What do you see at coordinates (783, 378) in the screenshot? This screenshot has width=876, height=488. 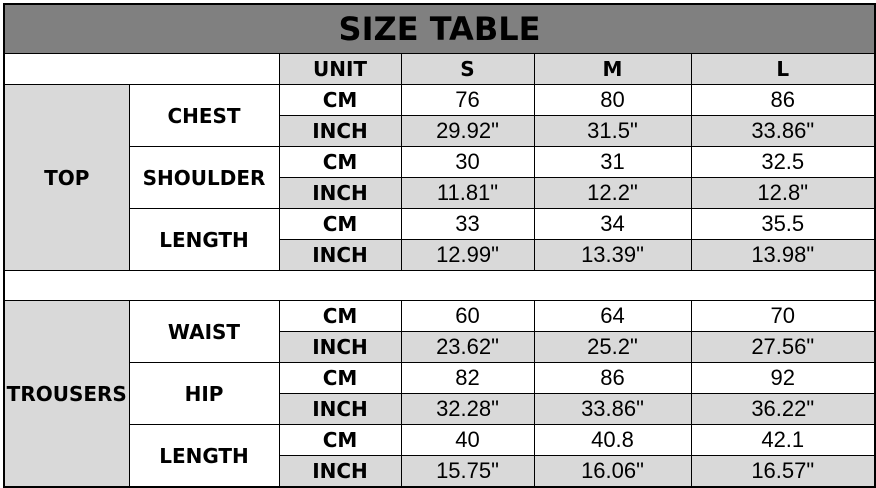 I see `value-cell: 92` at bounding box center [783, 378].